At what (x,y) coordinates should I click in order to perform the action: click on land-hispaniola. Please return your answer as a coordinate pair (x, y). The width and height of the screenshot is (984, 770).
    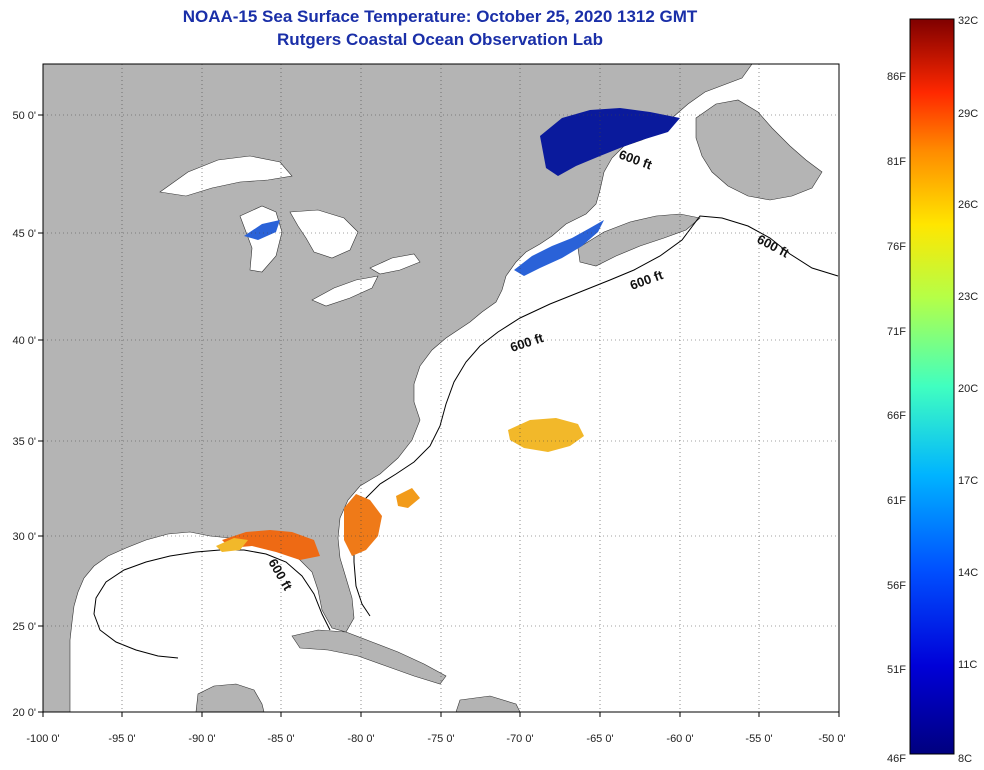
    Looking at the image, I should click on (488, 703).